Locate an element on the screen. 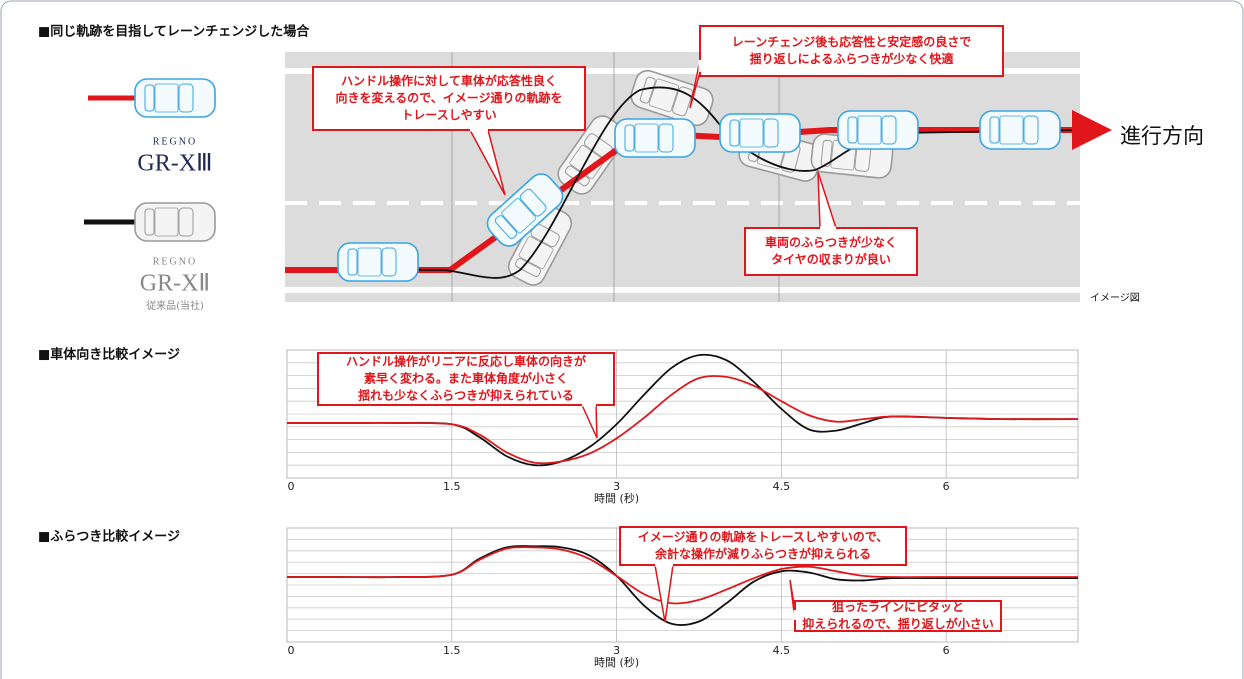  callout-text: 揺り返しによるふらつきが少なく快適 is located at coordinates (852, 58).